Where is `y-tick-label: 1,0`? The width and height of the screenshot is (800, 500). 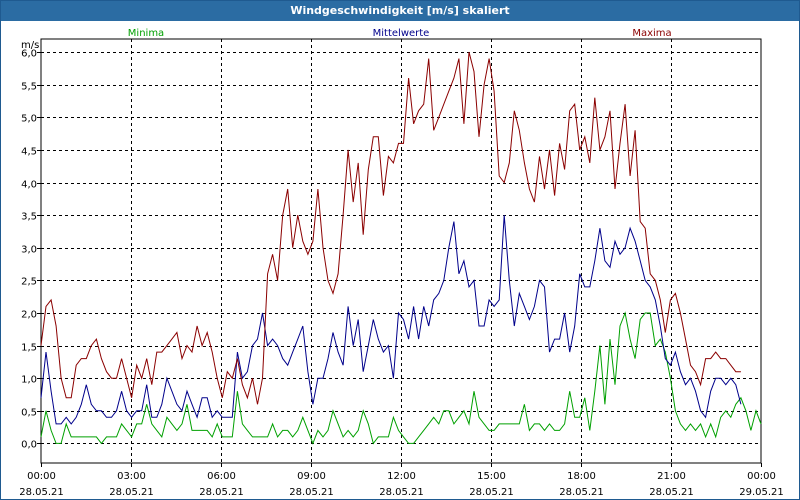 y-tick-label: 1,0 is located at coordinates (29, 380).